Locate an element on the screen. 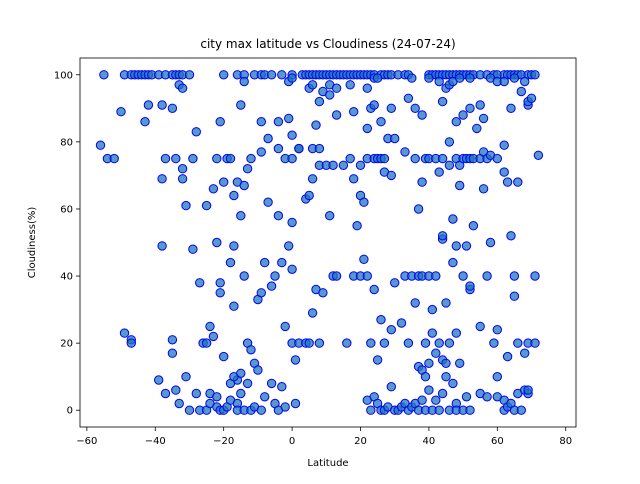 The height and width of the screenshot is (484, 640). y-tick-label: 20 is located at coordinates (66, 344).